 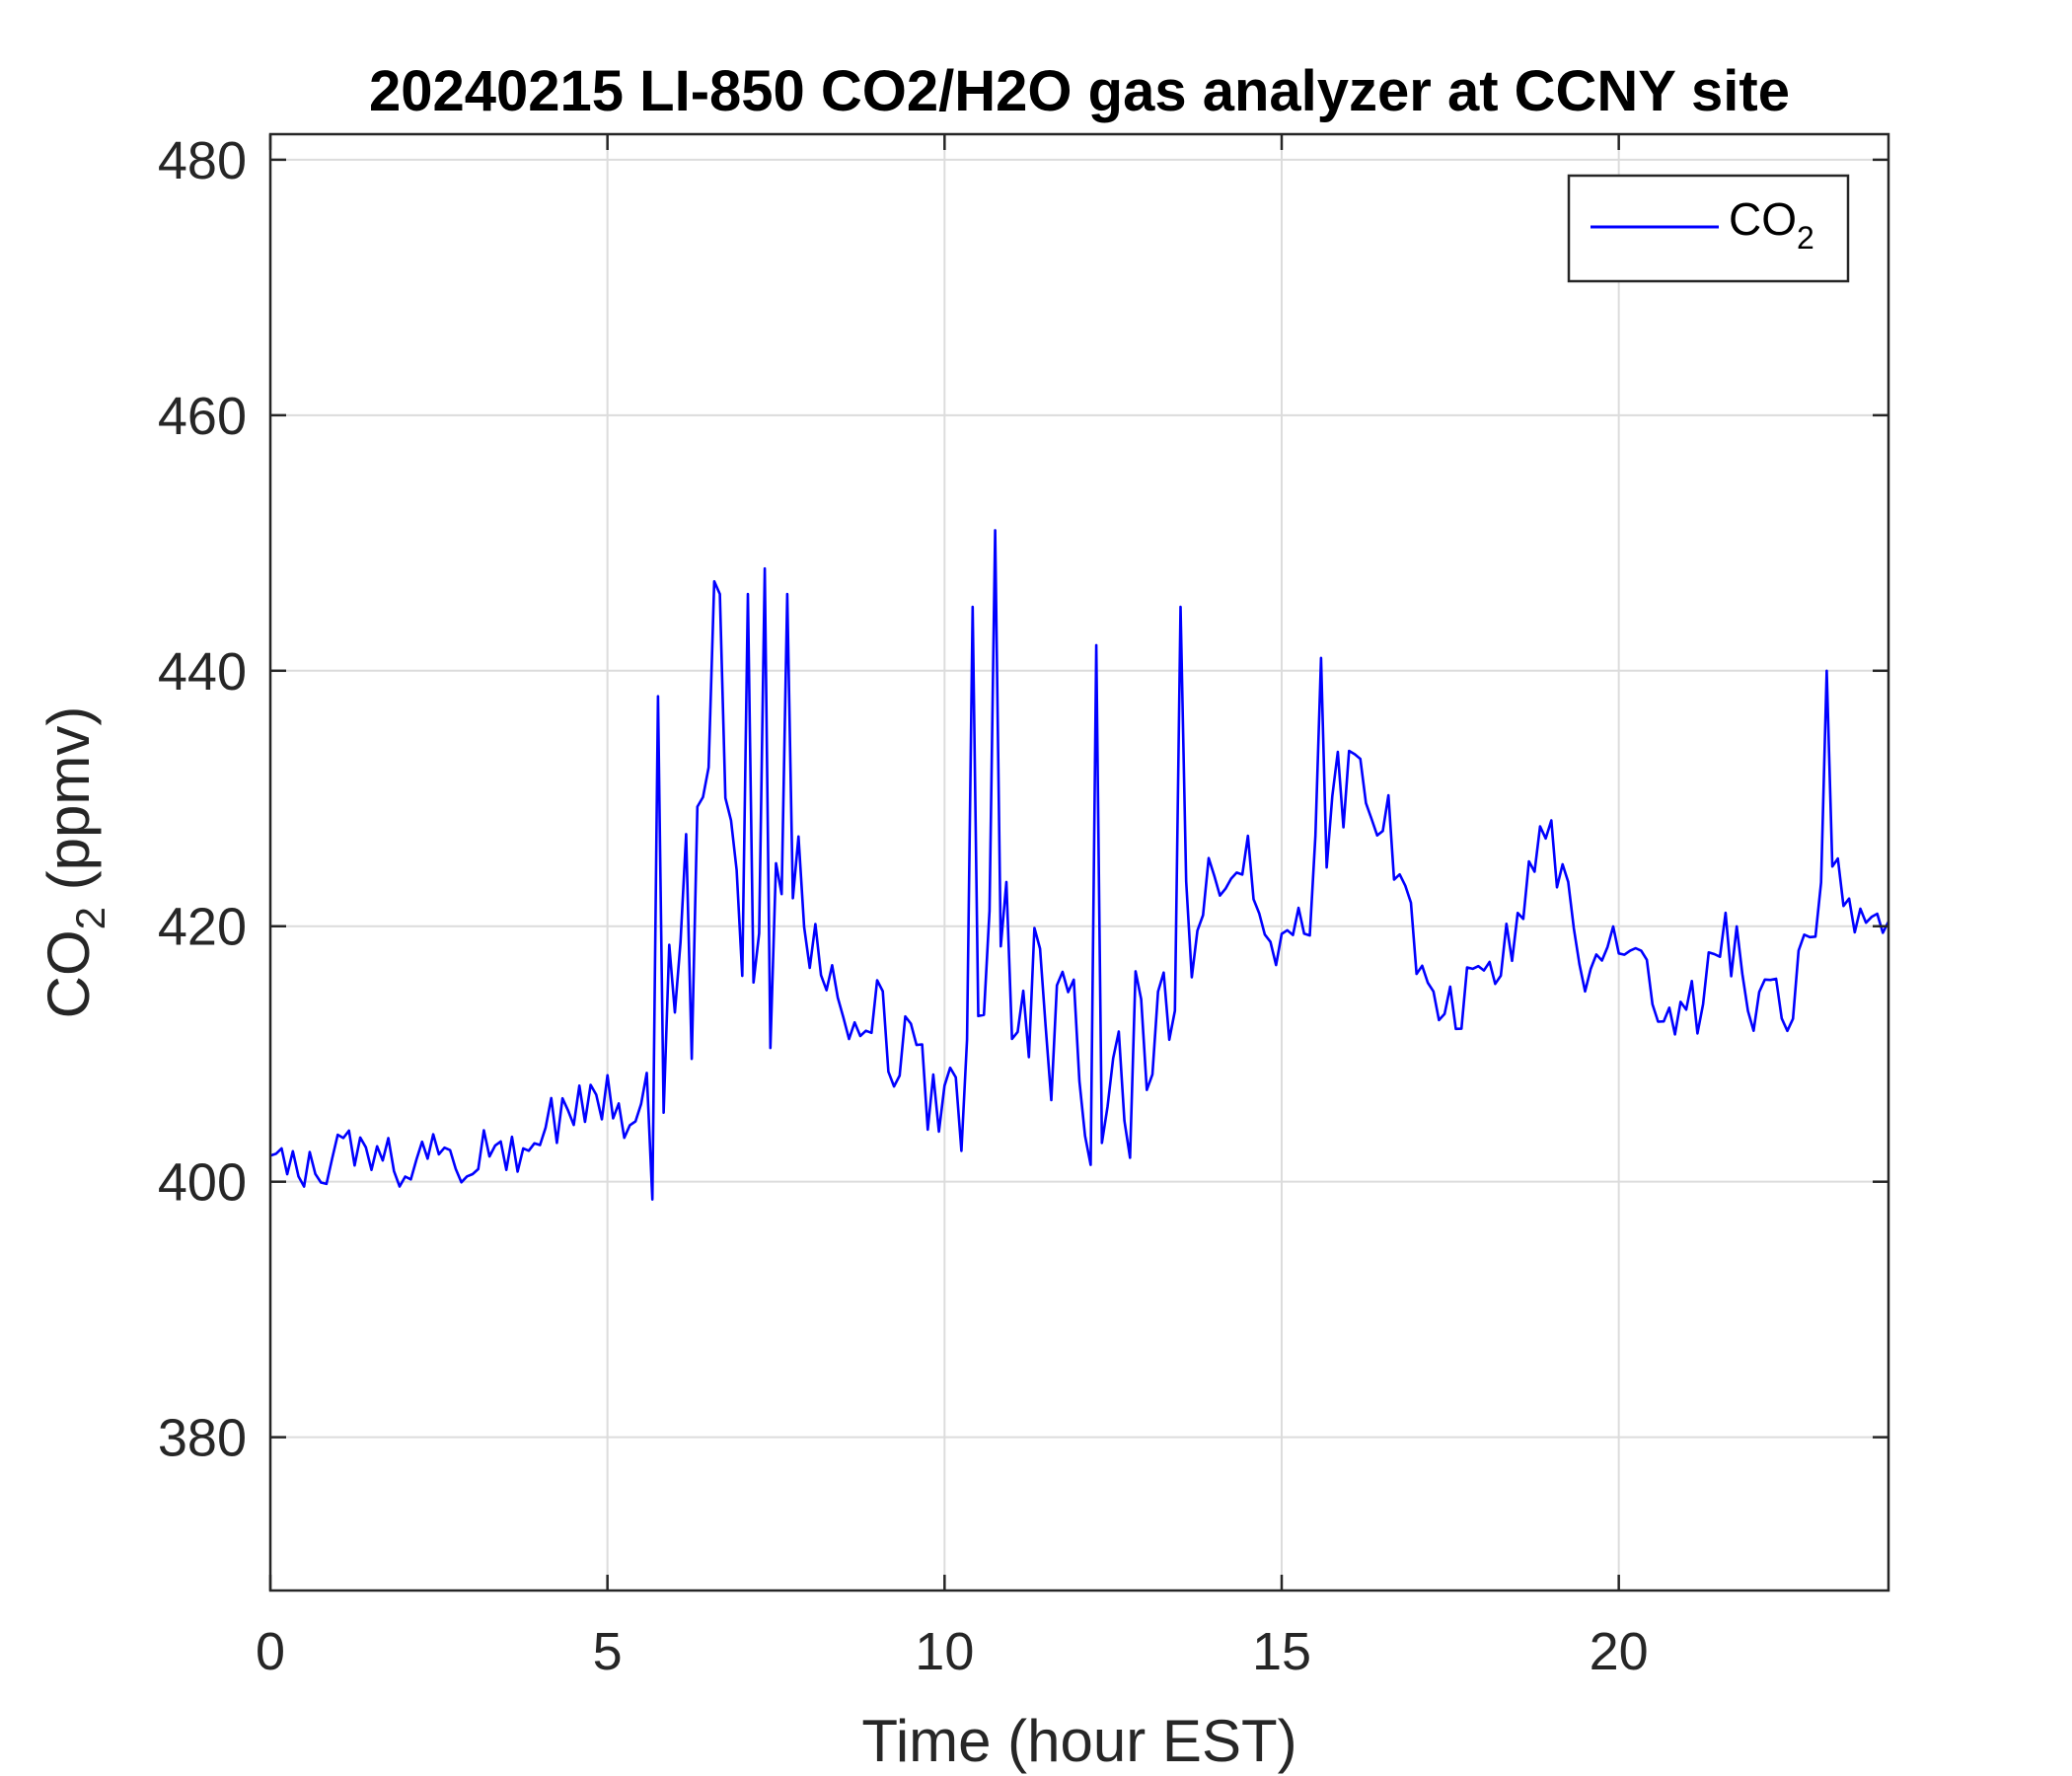 I want to click on y-axis-label-subscript: 2, so click(x=90, y=918).